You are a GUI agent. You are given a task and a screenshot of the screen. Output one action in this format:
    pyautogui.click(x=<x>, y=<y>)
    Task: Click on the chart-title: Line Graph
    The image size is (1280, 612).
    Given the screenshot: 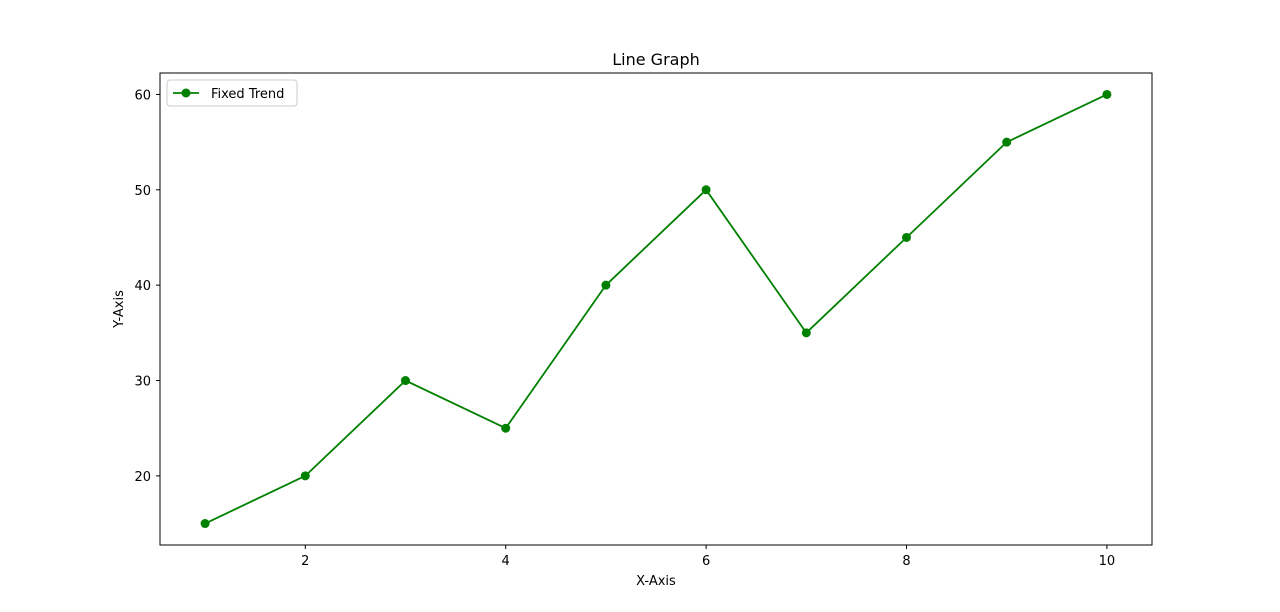 What is the action you would take?
    pyautogui.click(x=656, y=59)
    